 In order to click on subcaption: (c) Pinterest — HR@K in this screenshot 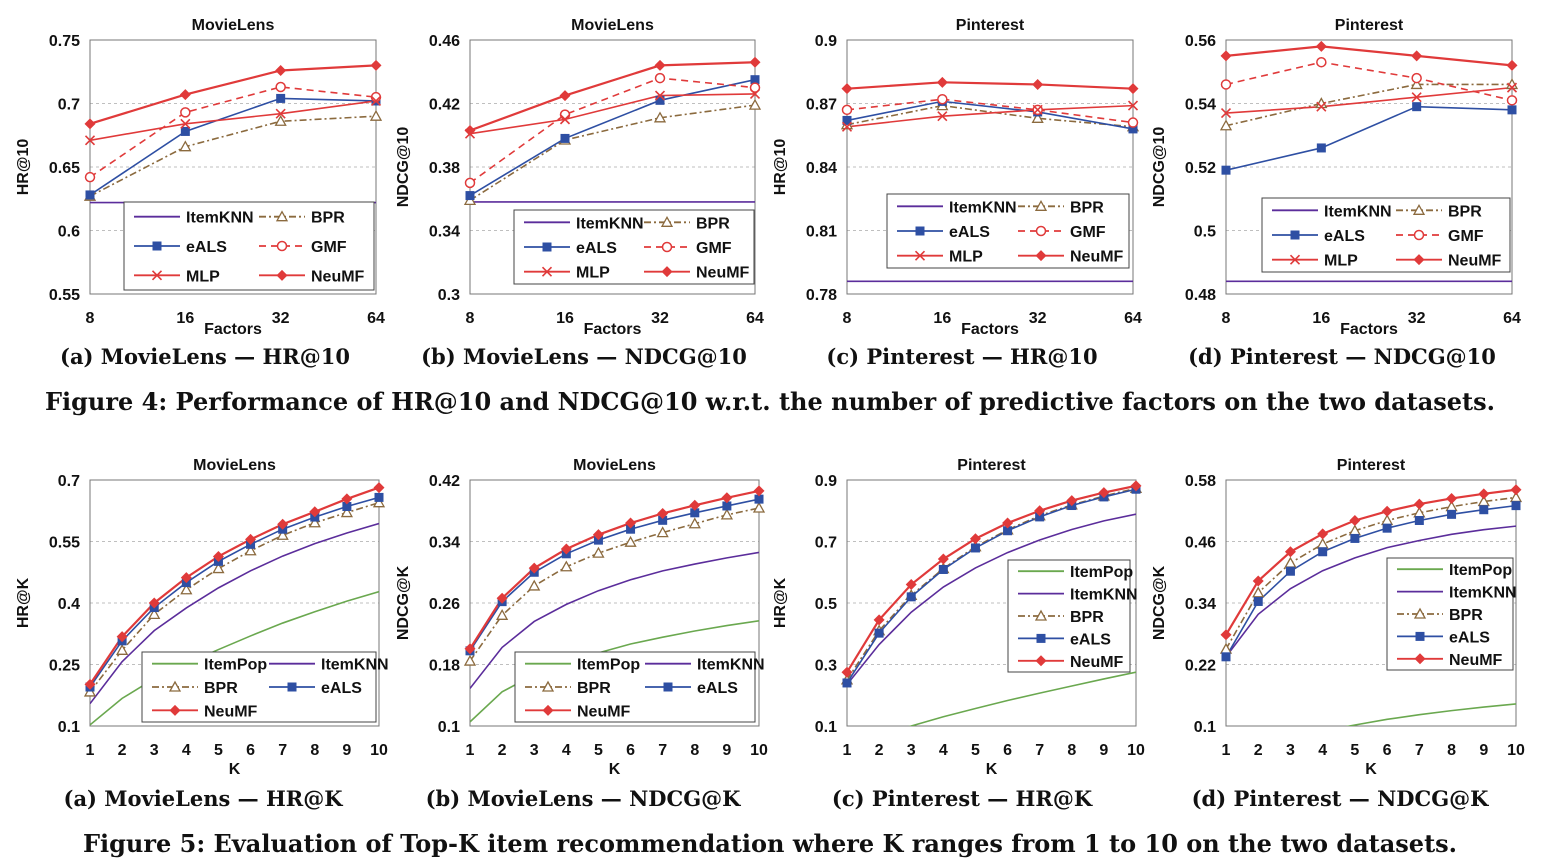, I will do `click(962, 798)`.